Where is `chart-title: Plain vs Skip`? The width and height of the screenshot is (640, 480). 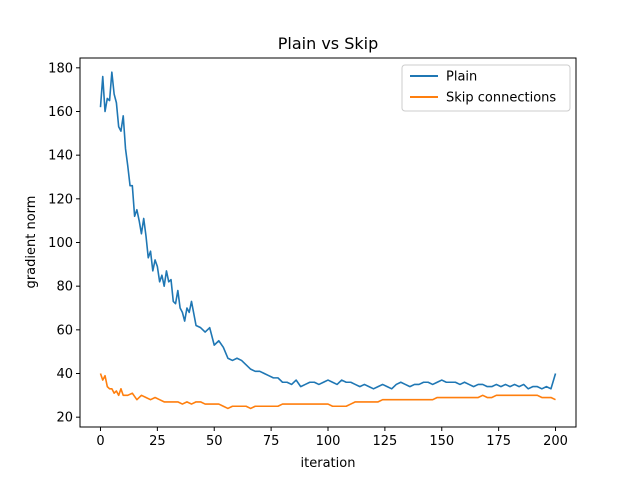 chart-title: Plain vs Skip is located at coordinates (328, 43).